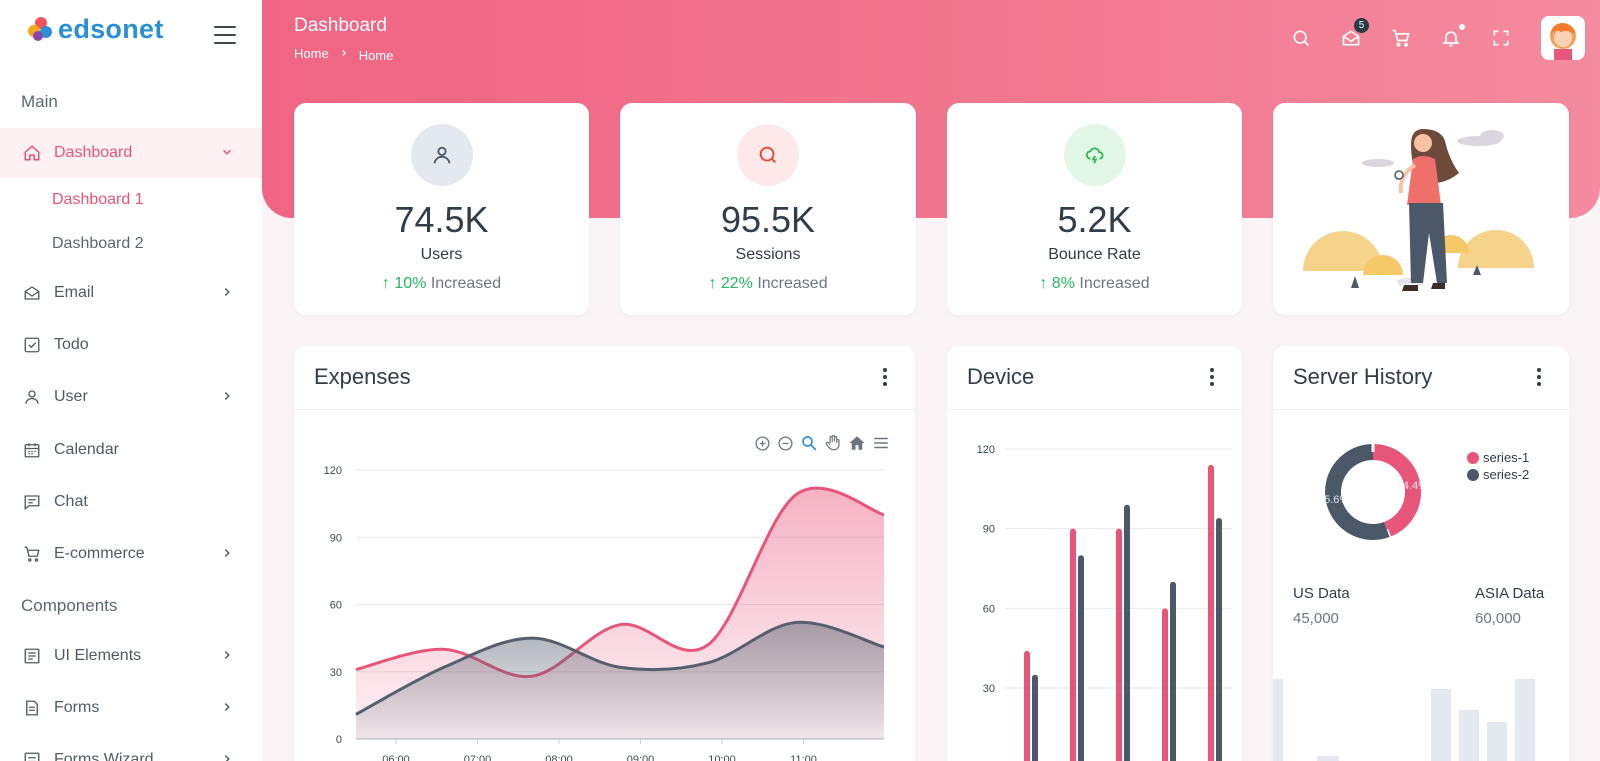  Describe the element at coordinates (1498, 618) in the screenshot. I see `asia-data-value: 60,000` at that location.